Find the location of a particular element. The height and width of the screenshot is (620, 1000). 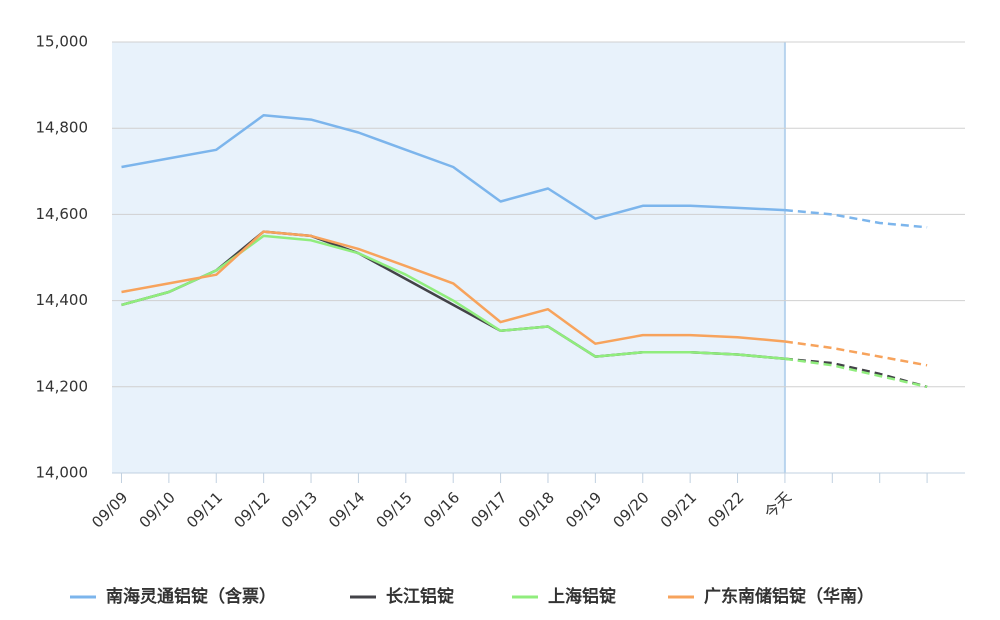

legend-label: 广东南储铝锭（华南） is located at coordinates (789, 596).